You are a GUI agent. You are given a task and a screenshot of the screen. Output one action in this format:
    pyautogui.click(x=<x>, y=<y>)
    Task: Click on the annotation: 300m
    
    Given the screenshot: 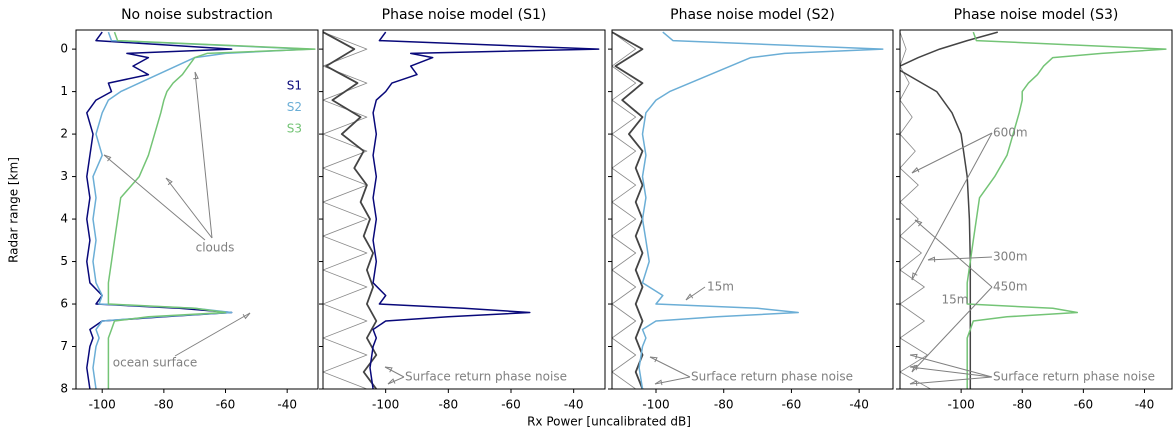 What is the action you would take?
    pyautogui.click(x=1010, y=257)
    